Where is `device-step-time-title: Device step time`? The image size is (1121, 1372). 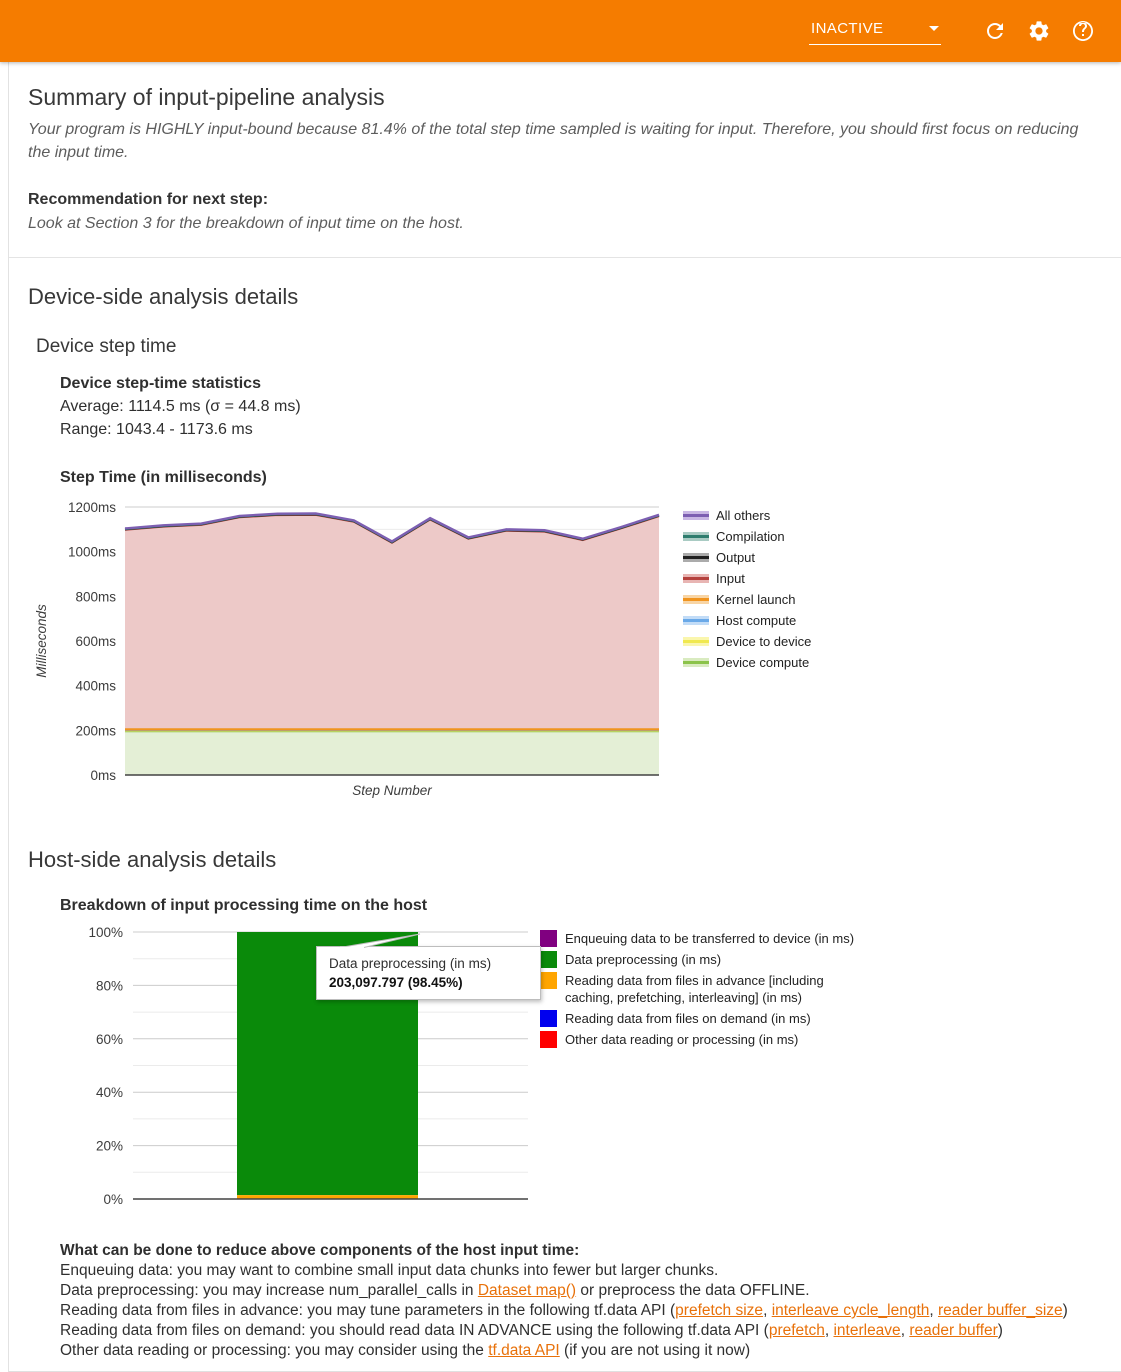
device-step-time-title: Device step time is located at coordinates (106, 346).